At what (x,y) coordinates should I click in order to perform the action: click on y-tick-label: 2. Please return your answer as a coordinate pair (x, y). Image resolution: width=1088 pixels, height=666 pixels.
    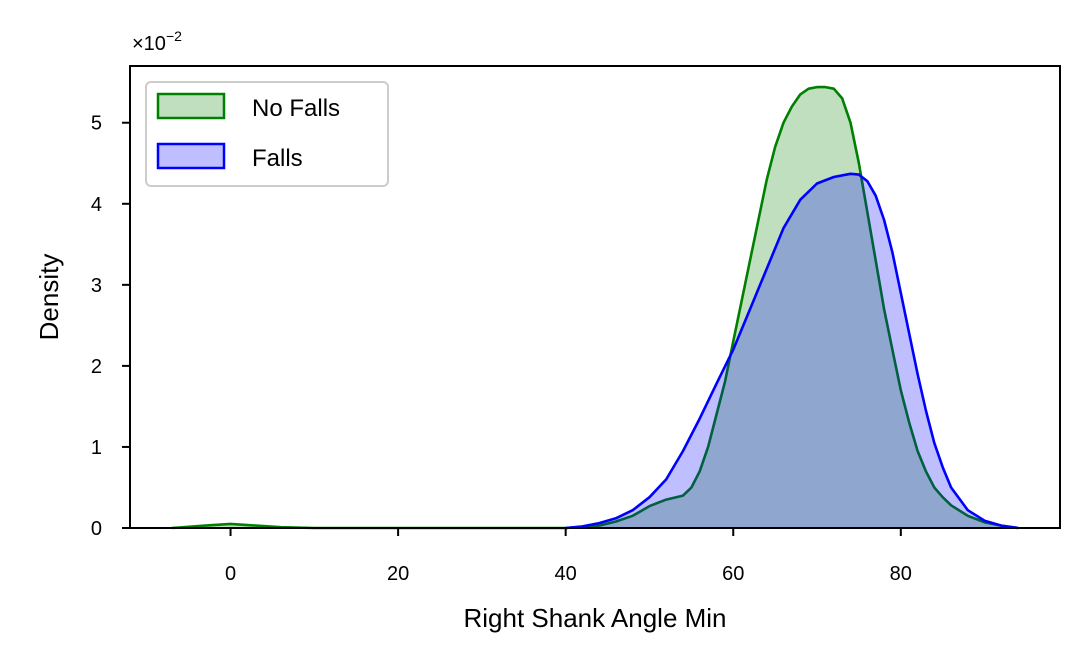
    Looking at the image, I should click on (96, 367).